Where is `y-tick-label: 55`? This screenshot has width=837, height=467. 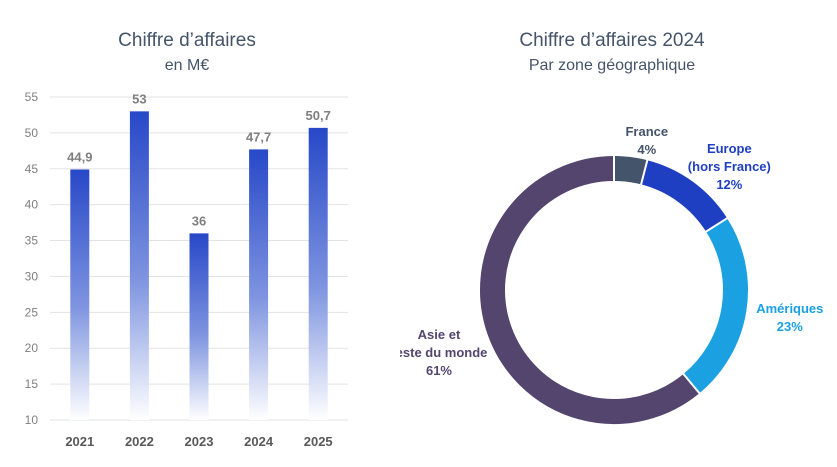 y-tick-label: 55 is located at coordinates (32, 97).